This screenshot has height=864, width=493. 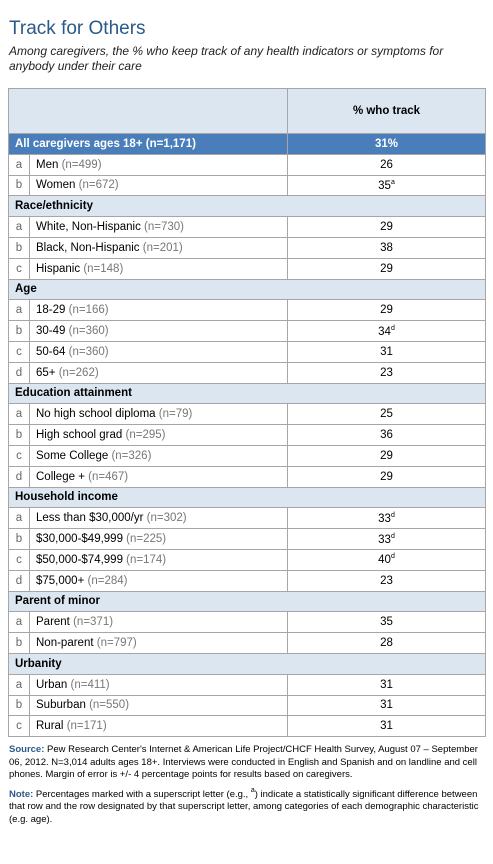 What do you see at coordinates (164, 227) in the screenshot?
I see `row-n: (n=730)` at bounding box center [164, 227].